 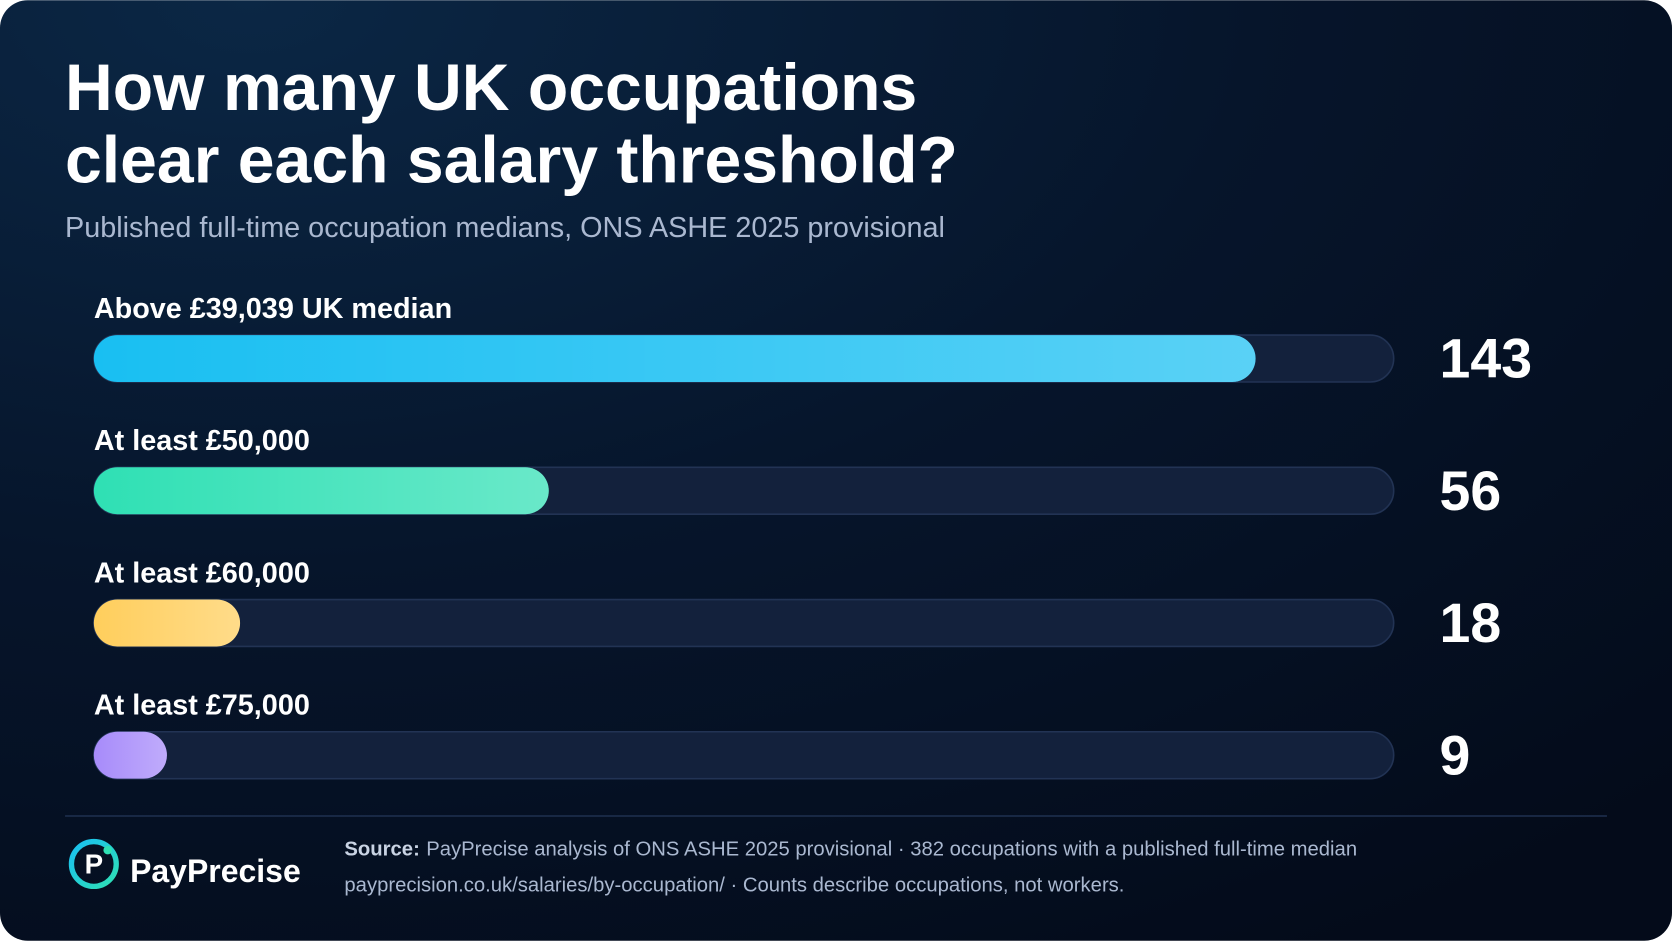 I want to click on logo-dot, so click(x=107, y=850).